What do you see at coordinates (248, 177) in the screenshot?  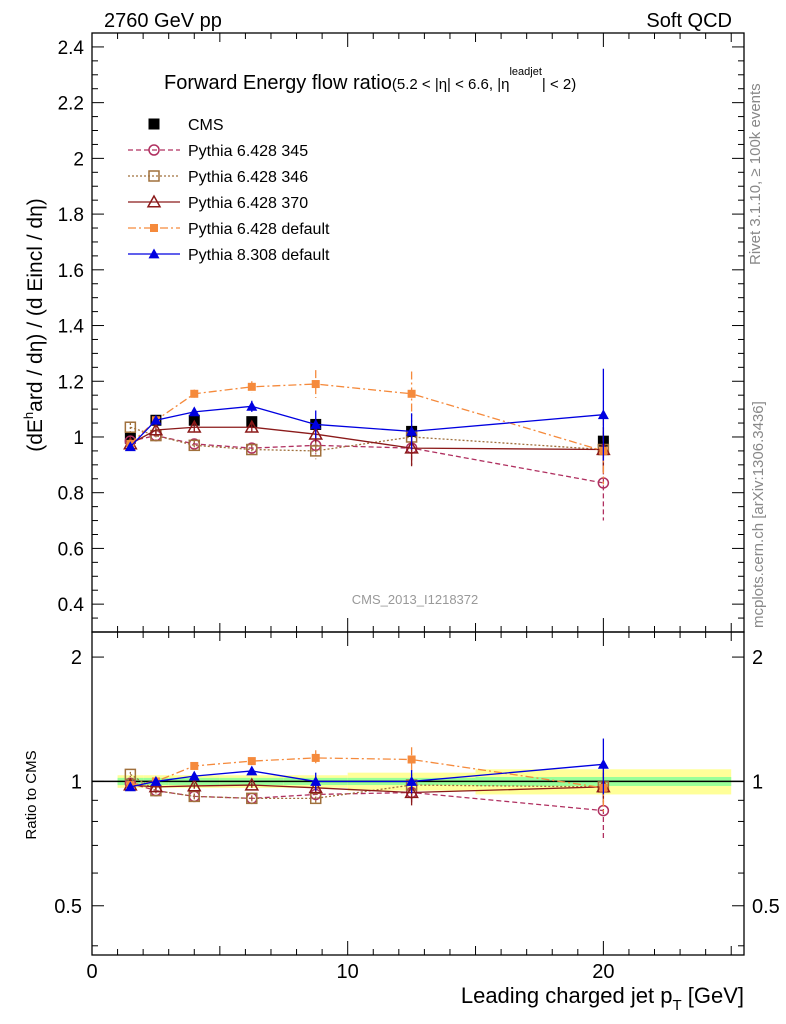 I see `legend-label: Pythia 6.428 346` at bounding box center [248, 177].